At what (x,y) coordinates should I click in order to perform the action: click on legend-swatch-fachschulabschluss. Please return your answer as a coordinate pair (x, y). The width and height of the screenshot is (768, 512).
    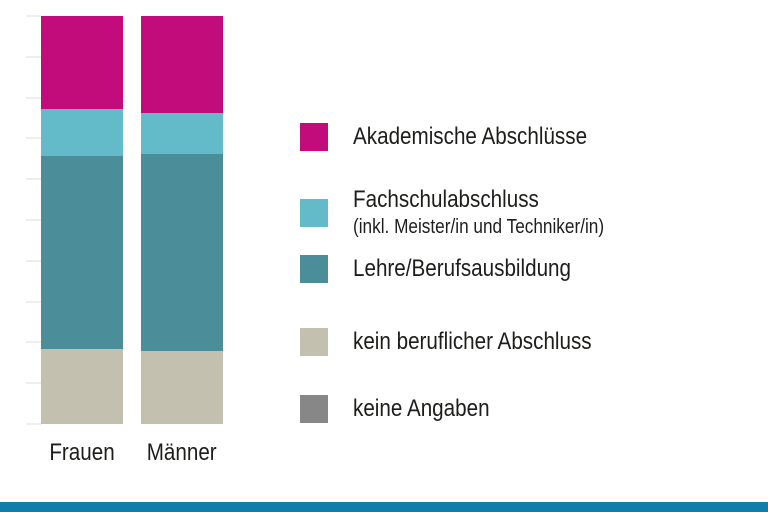
    Looking at the image, I should click on (314, 213).